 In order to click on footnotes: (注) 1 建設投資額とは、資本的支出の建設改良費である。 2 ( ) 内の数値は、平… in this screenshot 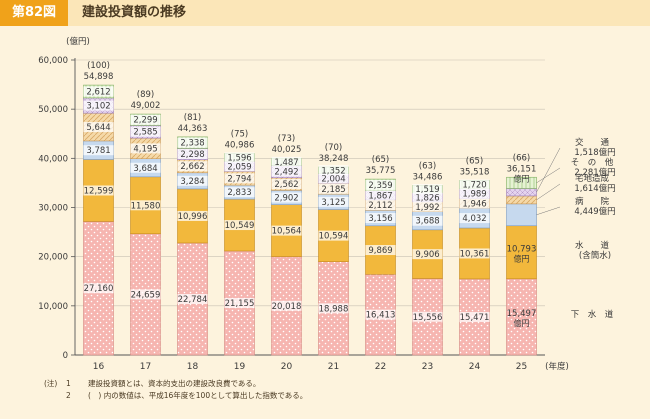, I will do `click(175, 390)`.